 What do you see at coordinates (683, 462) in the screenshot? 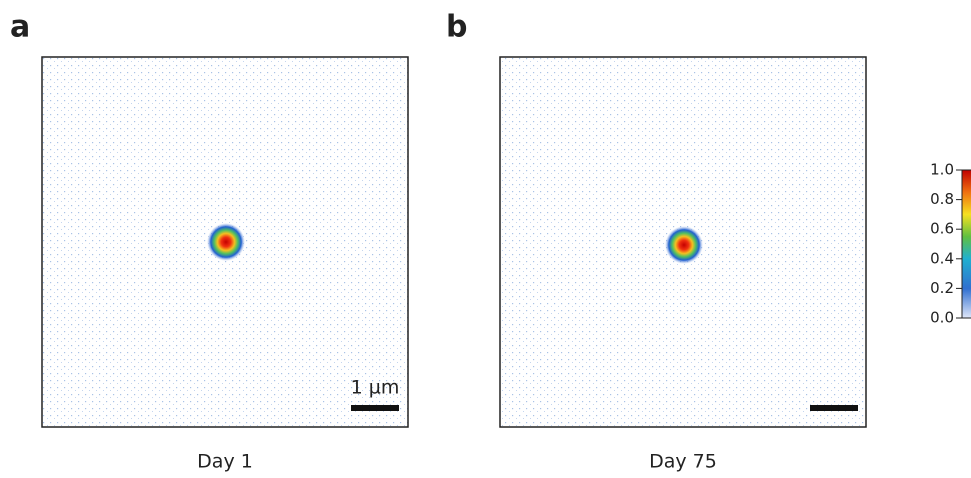
I see `caption: Day 75` at bounding box center [683, 462].